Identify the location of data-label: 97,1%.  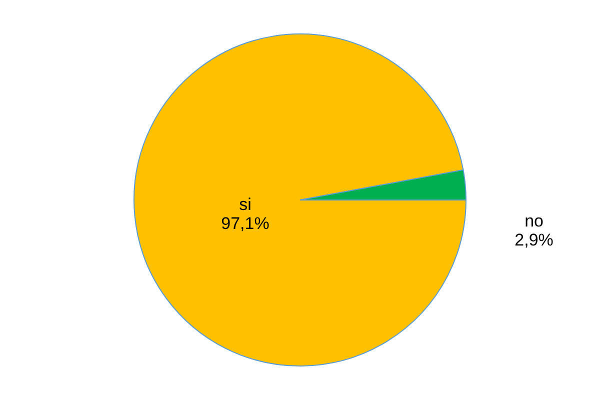
(245, 224).